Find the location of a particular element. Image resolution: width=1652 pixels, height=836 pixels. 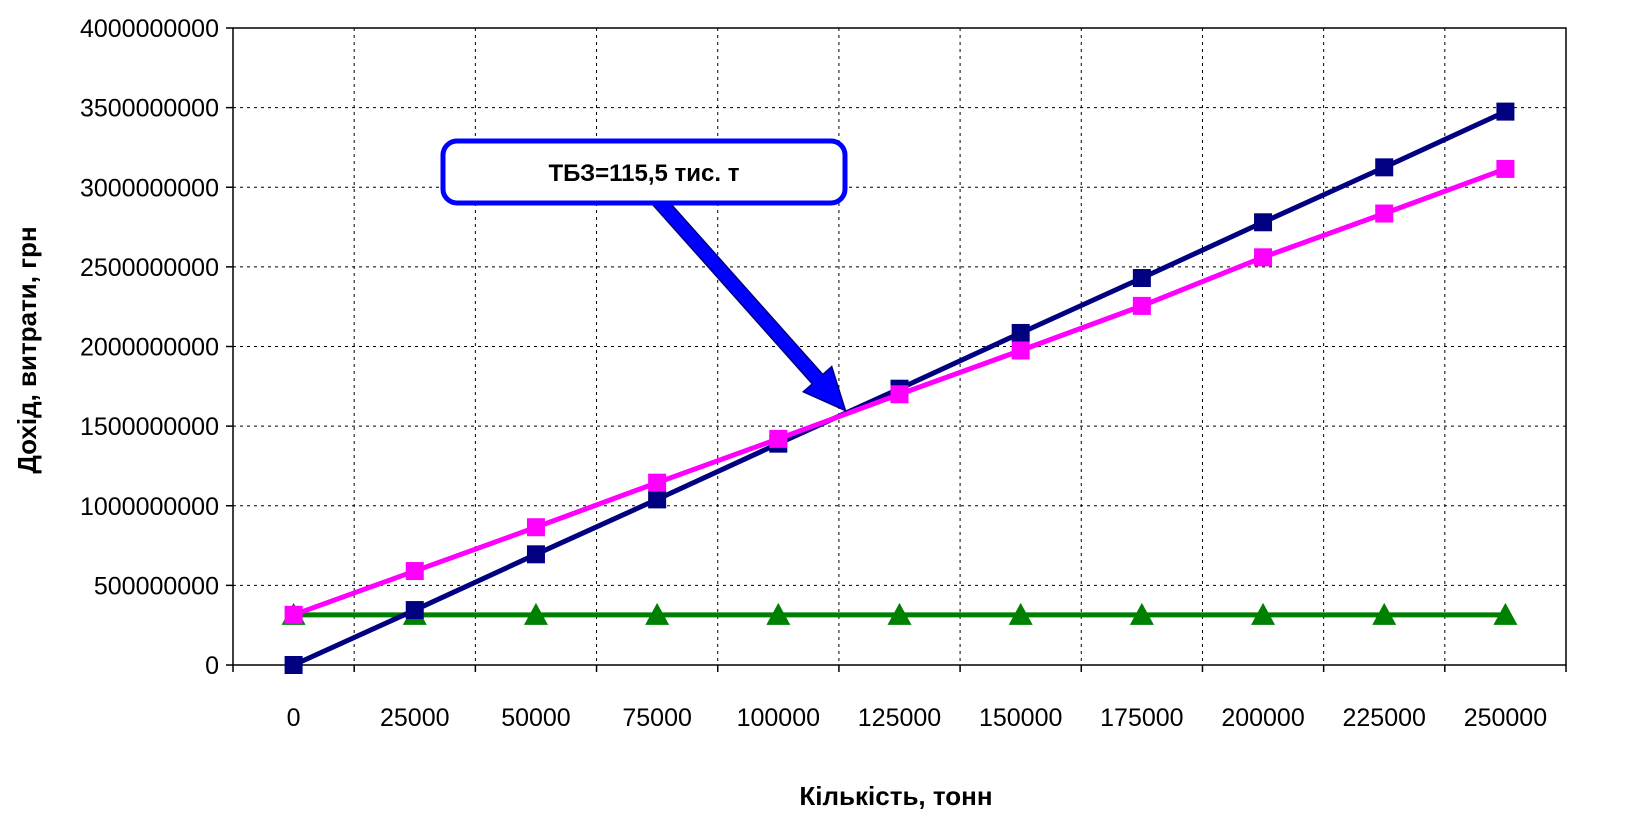

annotation-box is located at coordinates (644, 172).